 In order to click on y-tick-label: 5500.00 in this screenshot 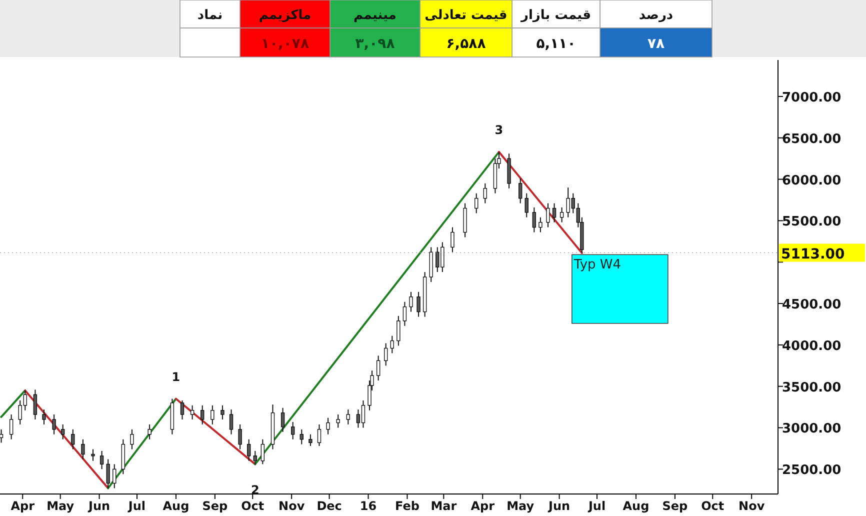, I will do `click(812, 222)`.